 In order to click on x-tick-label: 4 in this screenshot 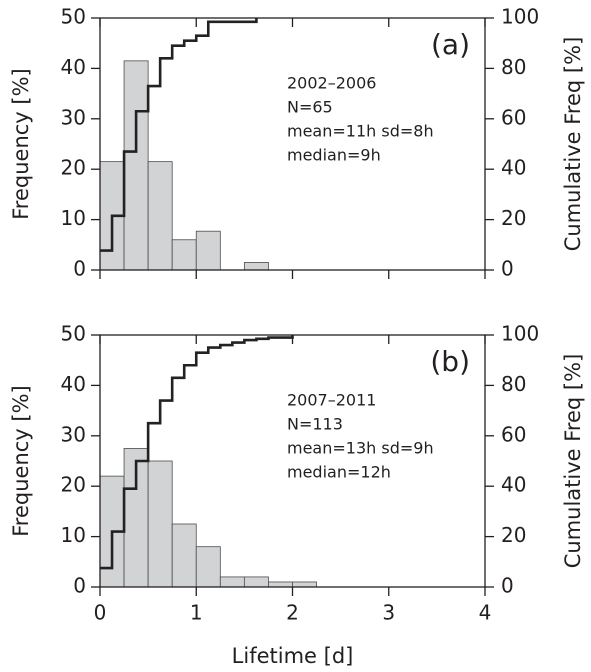, I will do `click(485, 613)`.